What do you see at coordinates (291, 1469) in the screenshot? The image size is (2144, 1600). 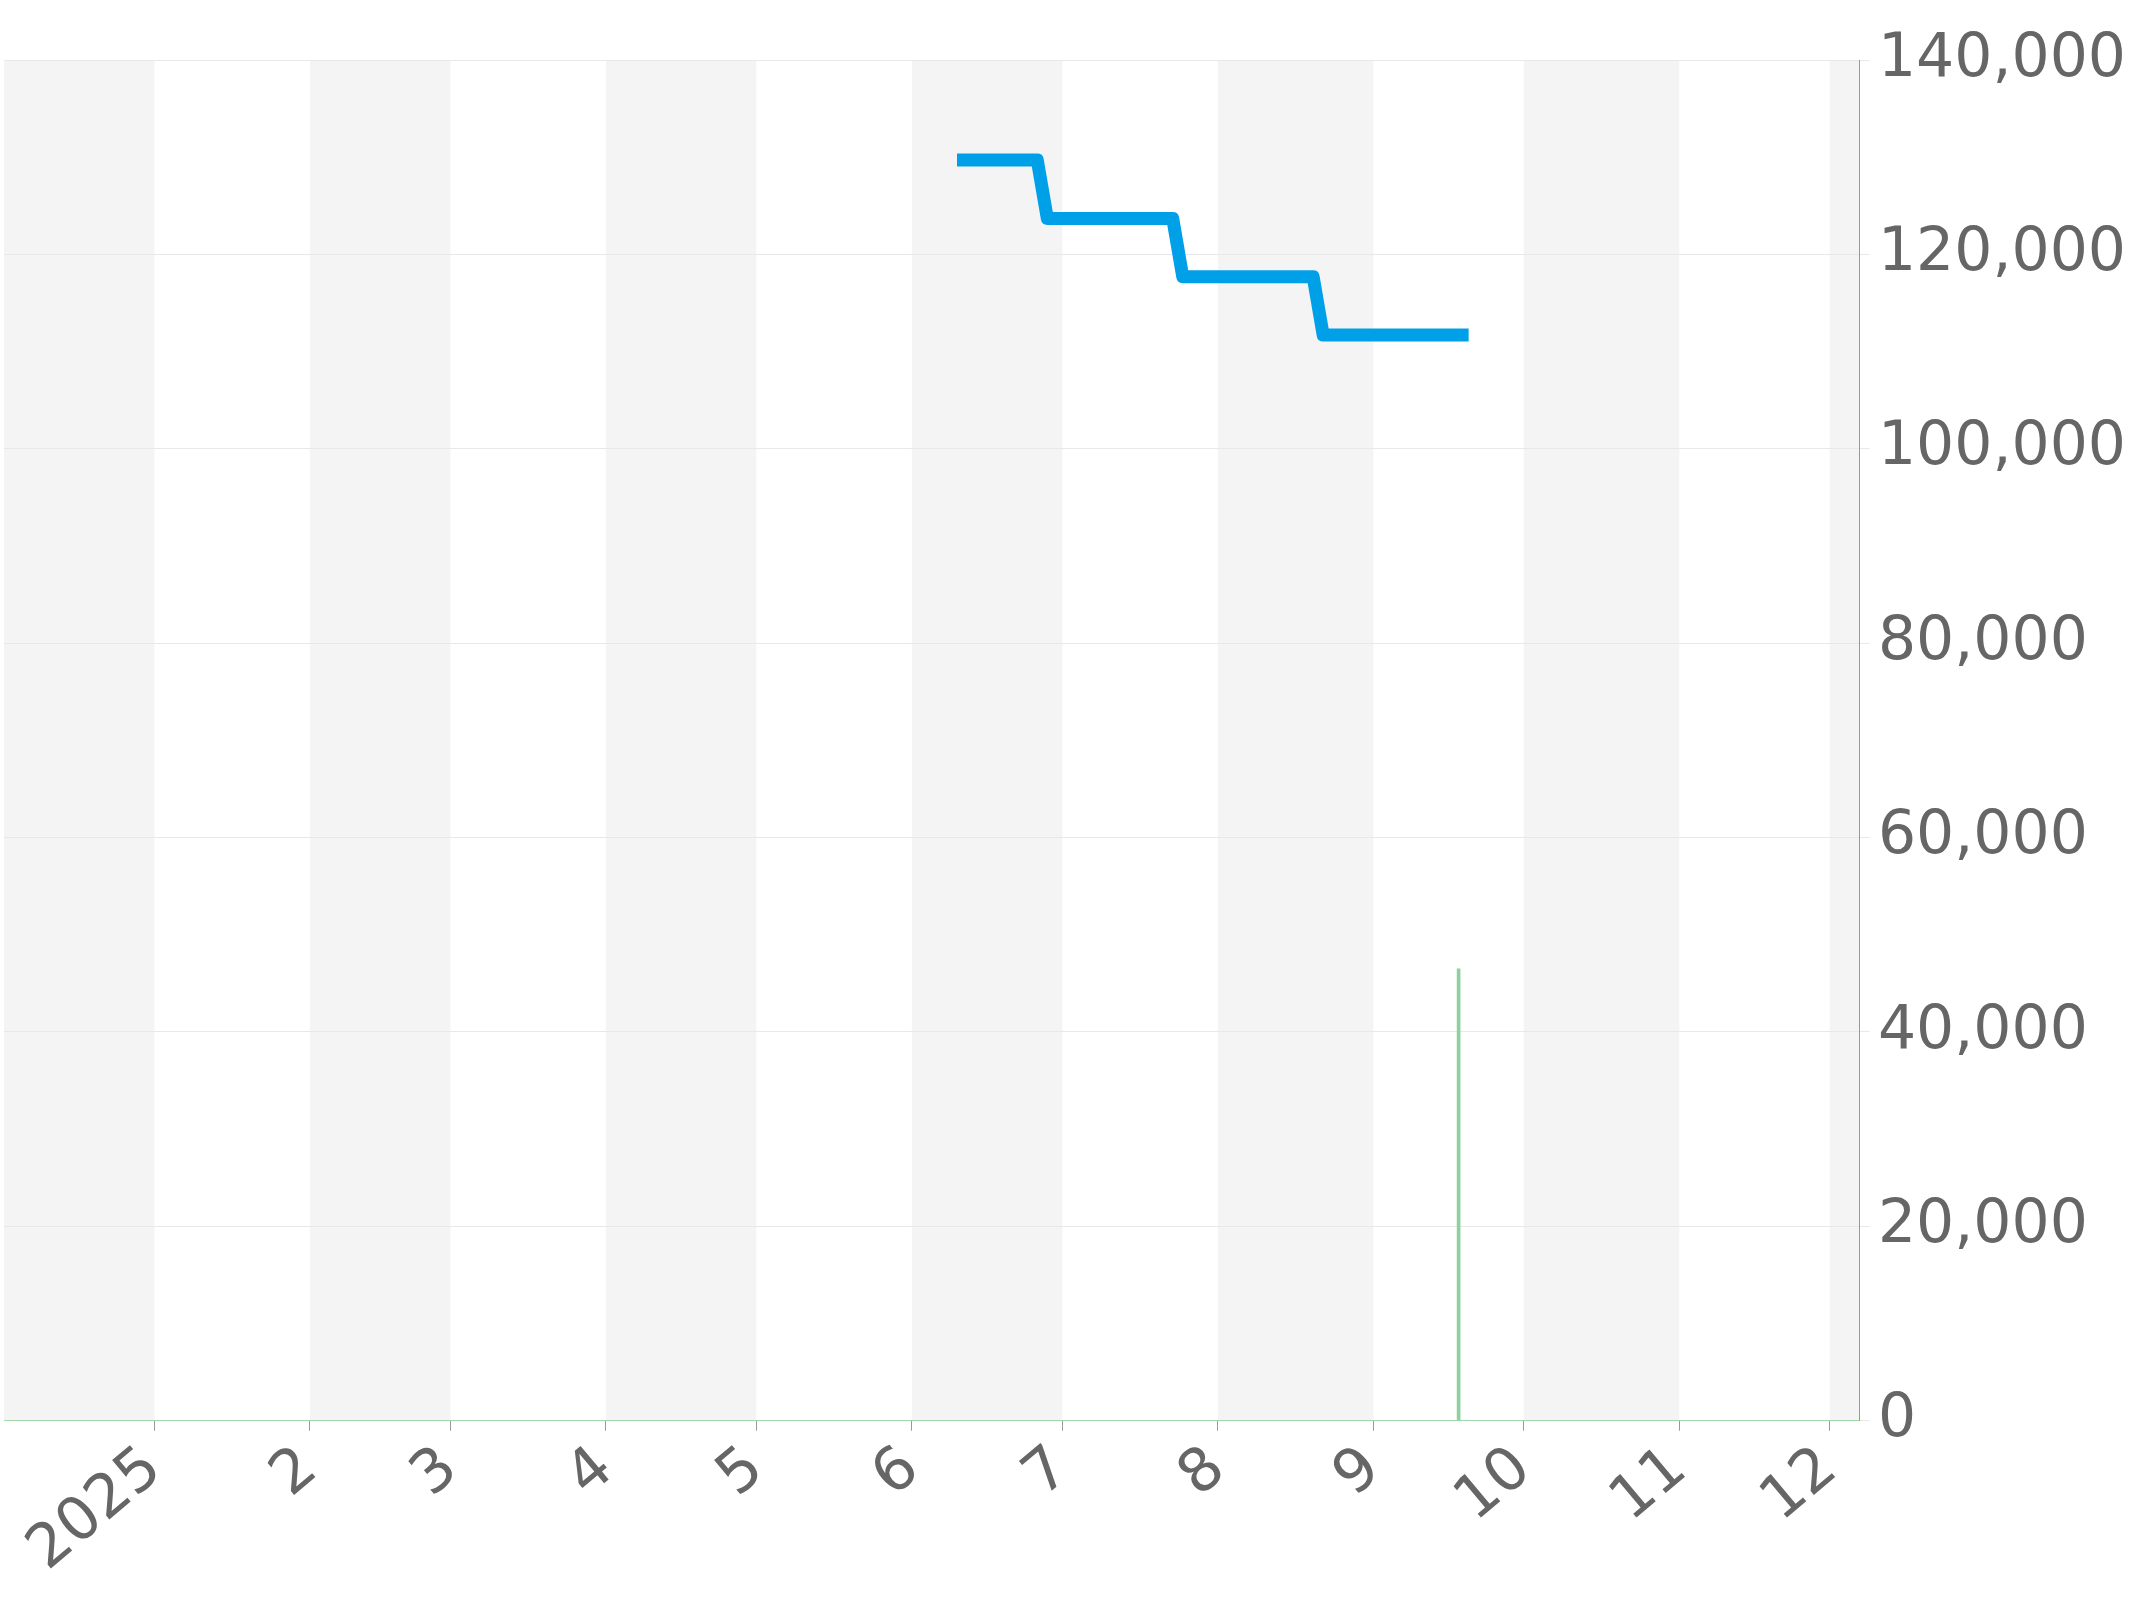 I see `x-tick-label: 2` at bounding box center [291, 1469].